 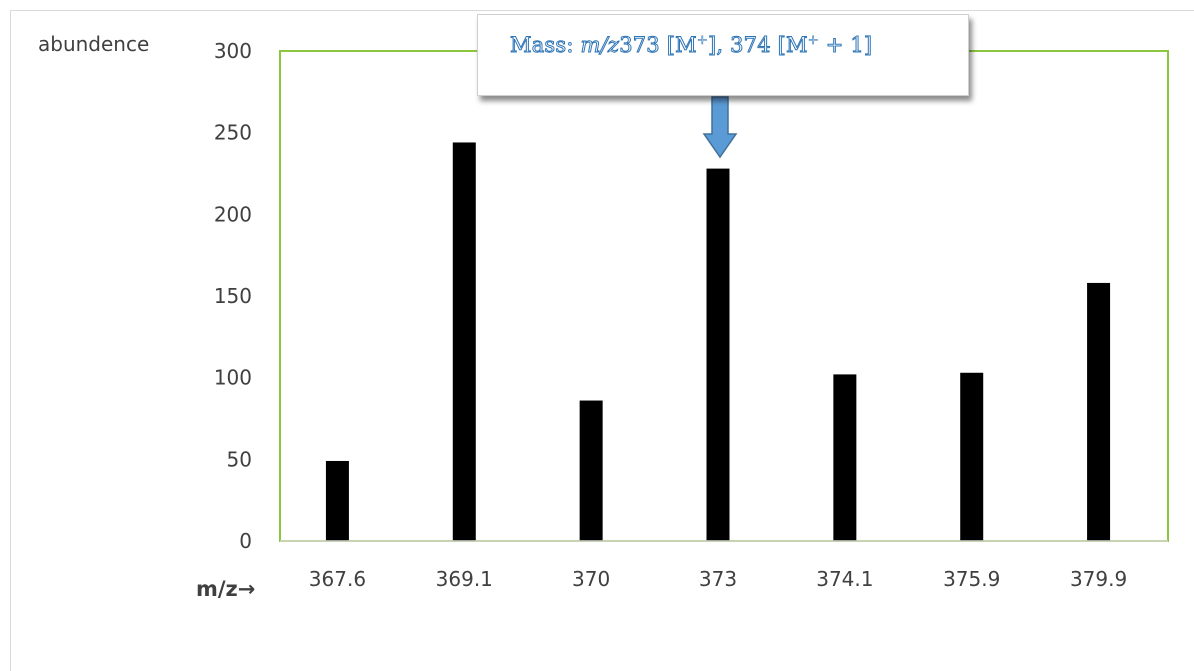 I want to click on y-tick-label: 100, so click(x=233, y=378).